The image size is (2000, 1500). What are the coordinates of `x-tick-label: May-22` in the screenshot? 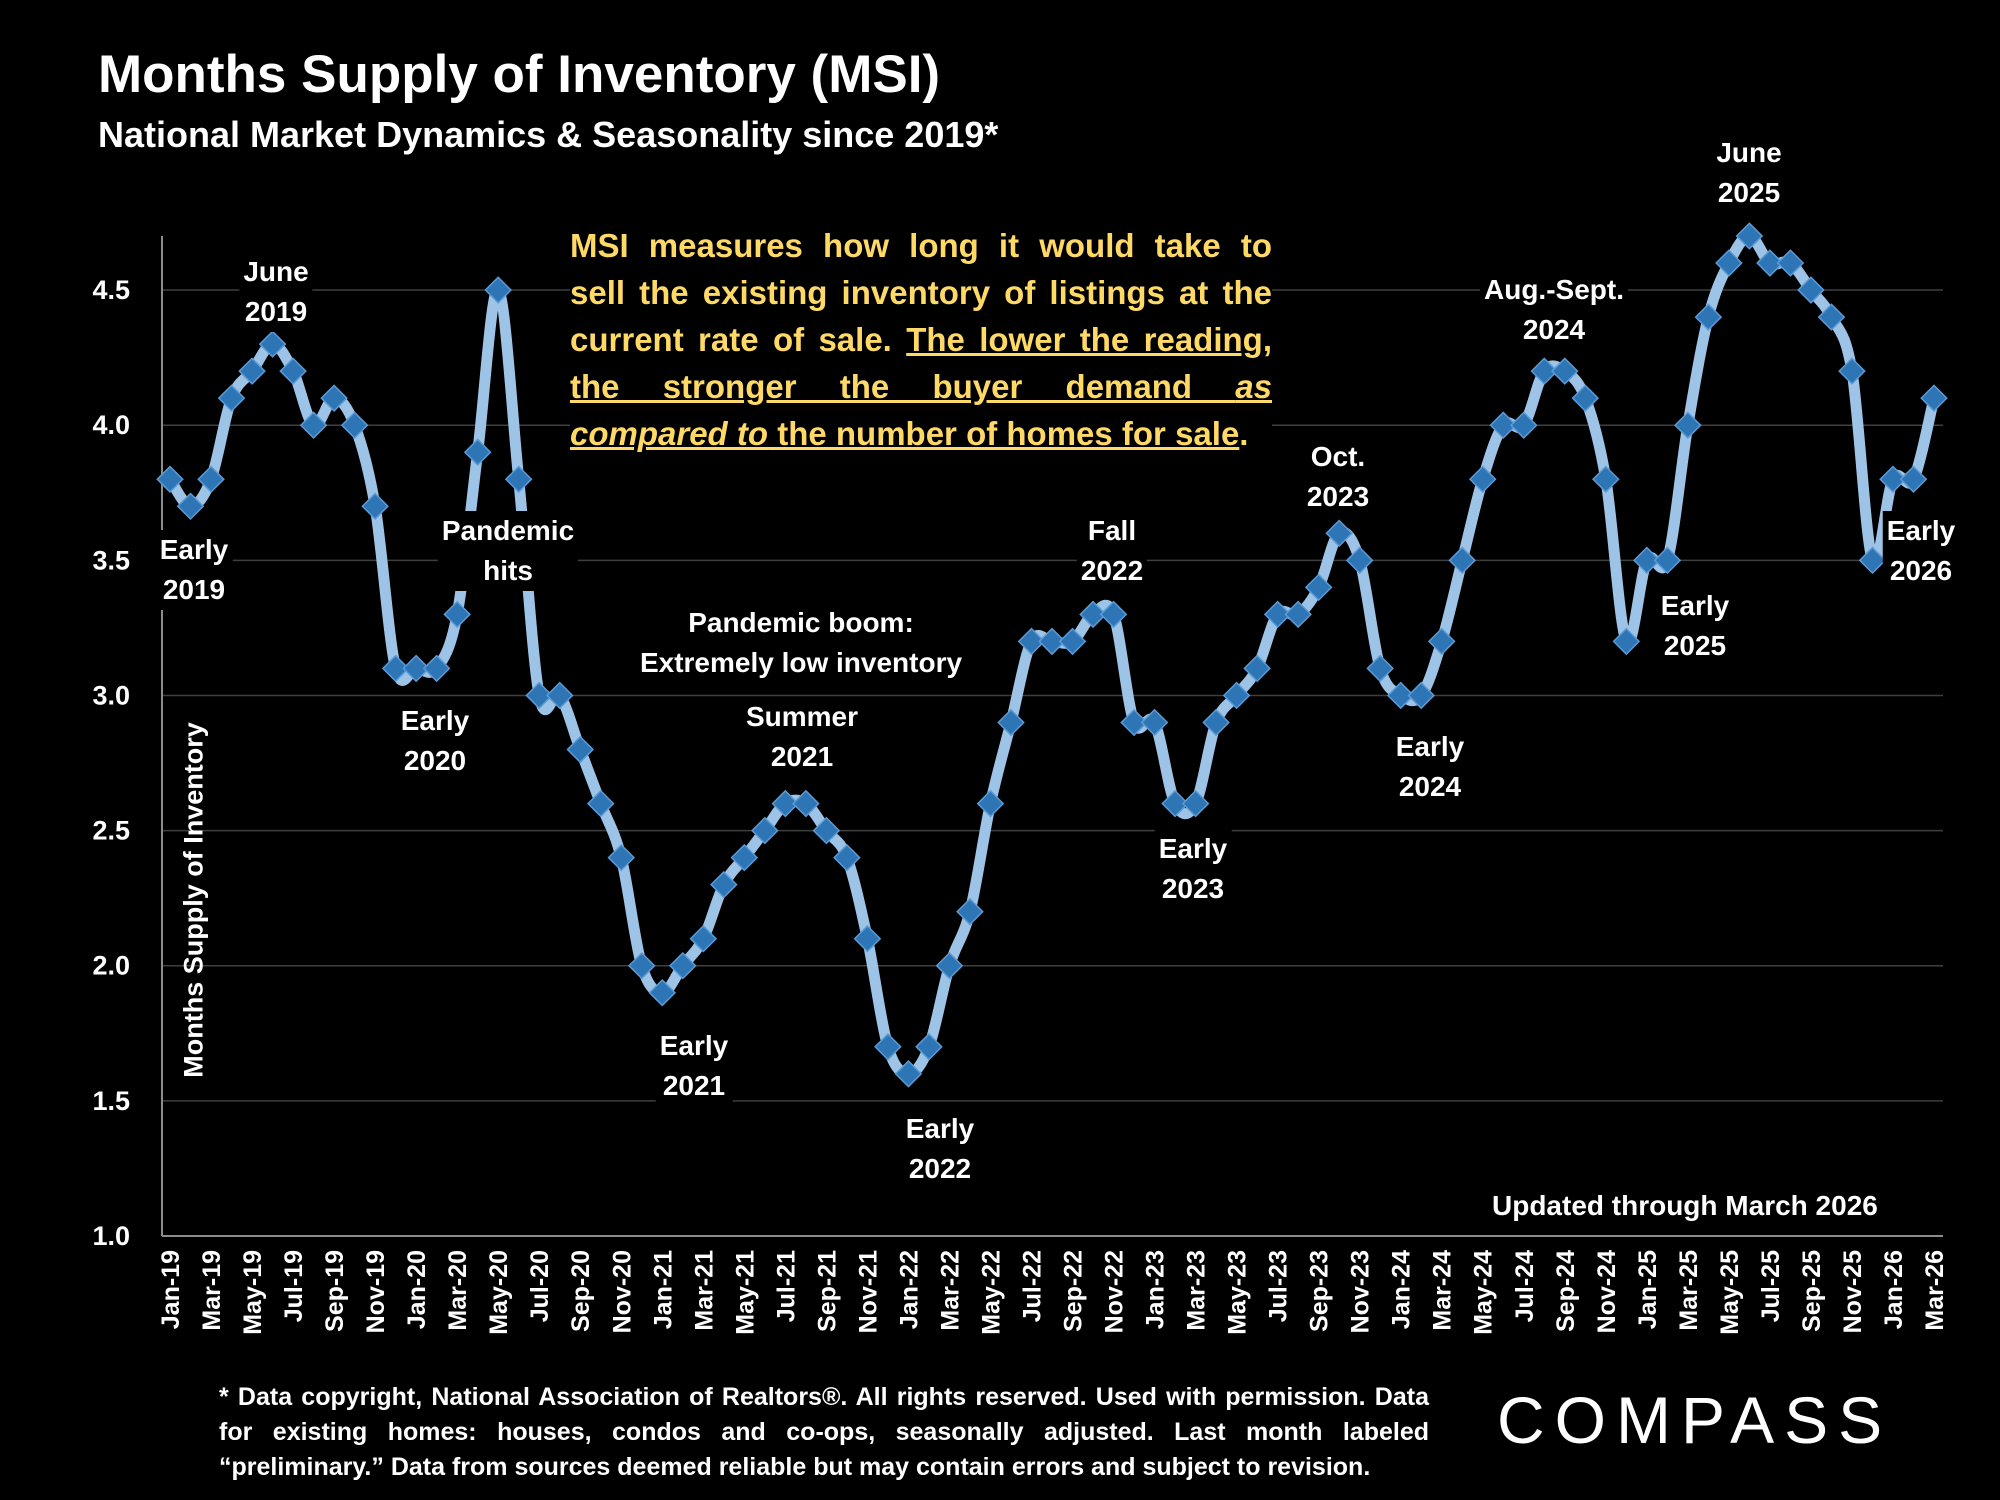 It's located at (991, 1292).